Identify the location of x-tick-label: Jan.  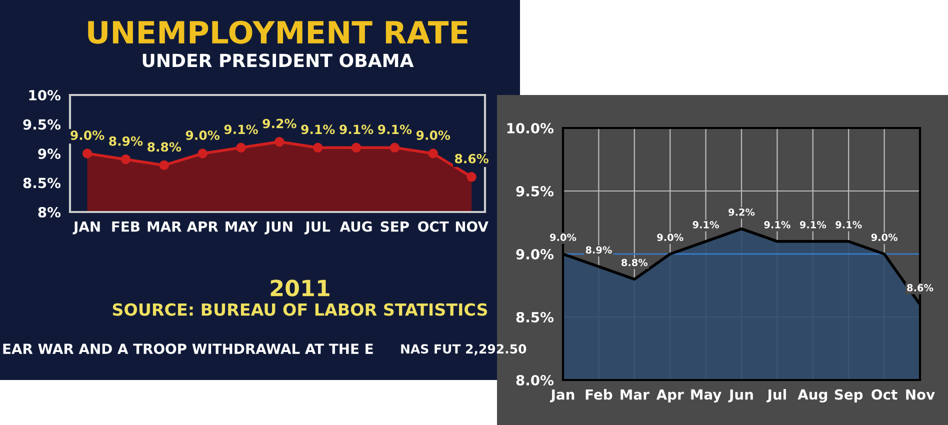
(562, 395).